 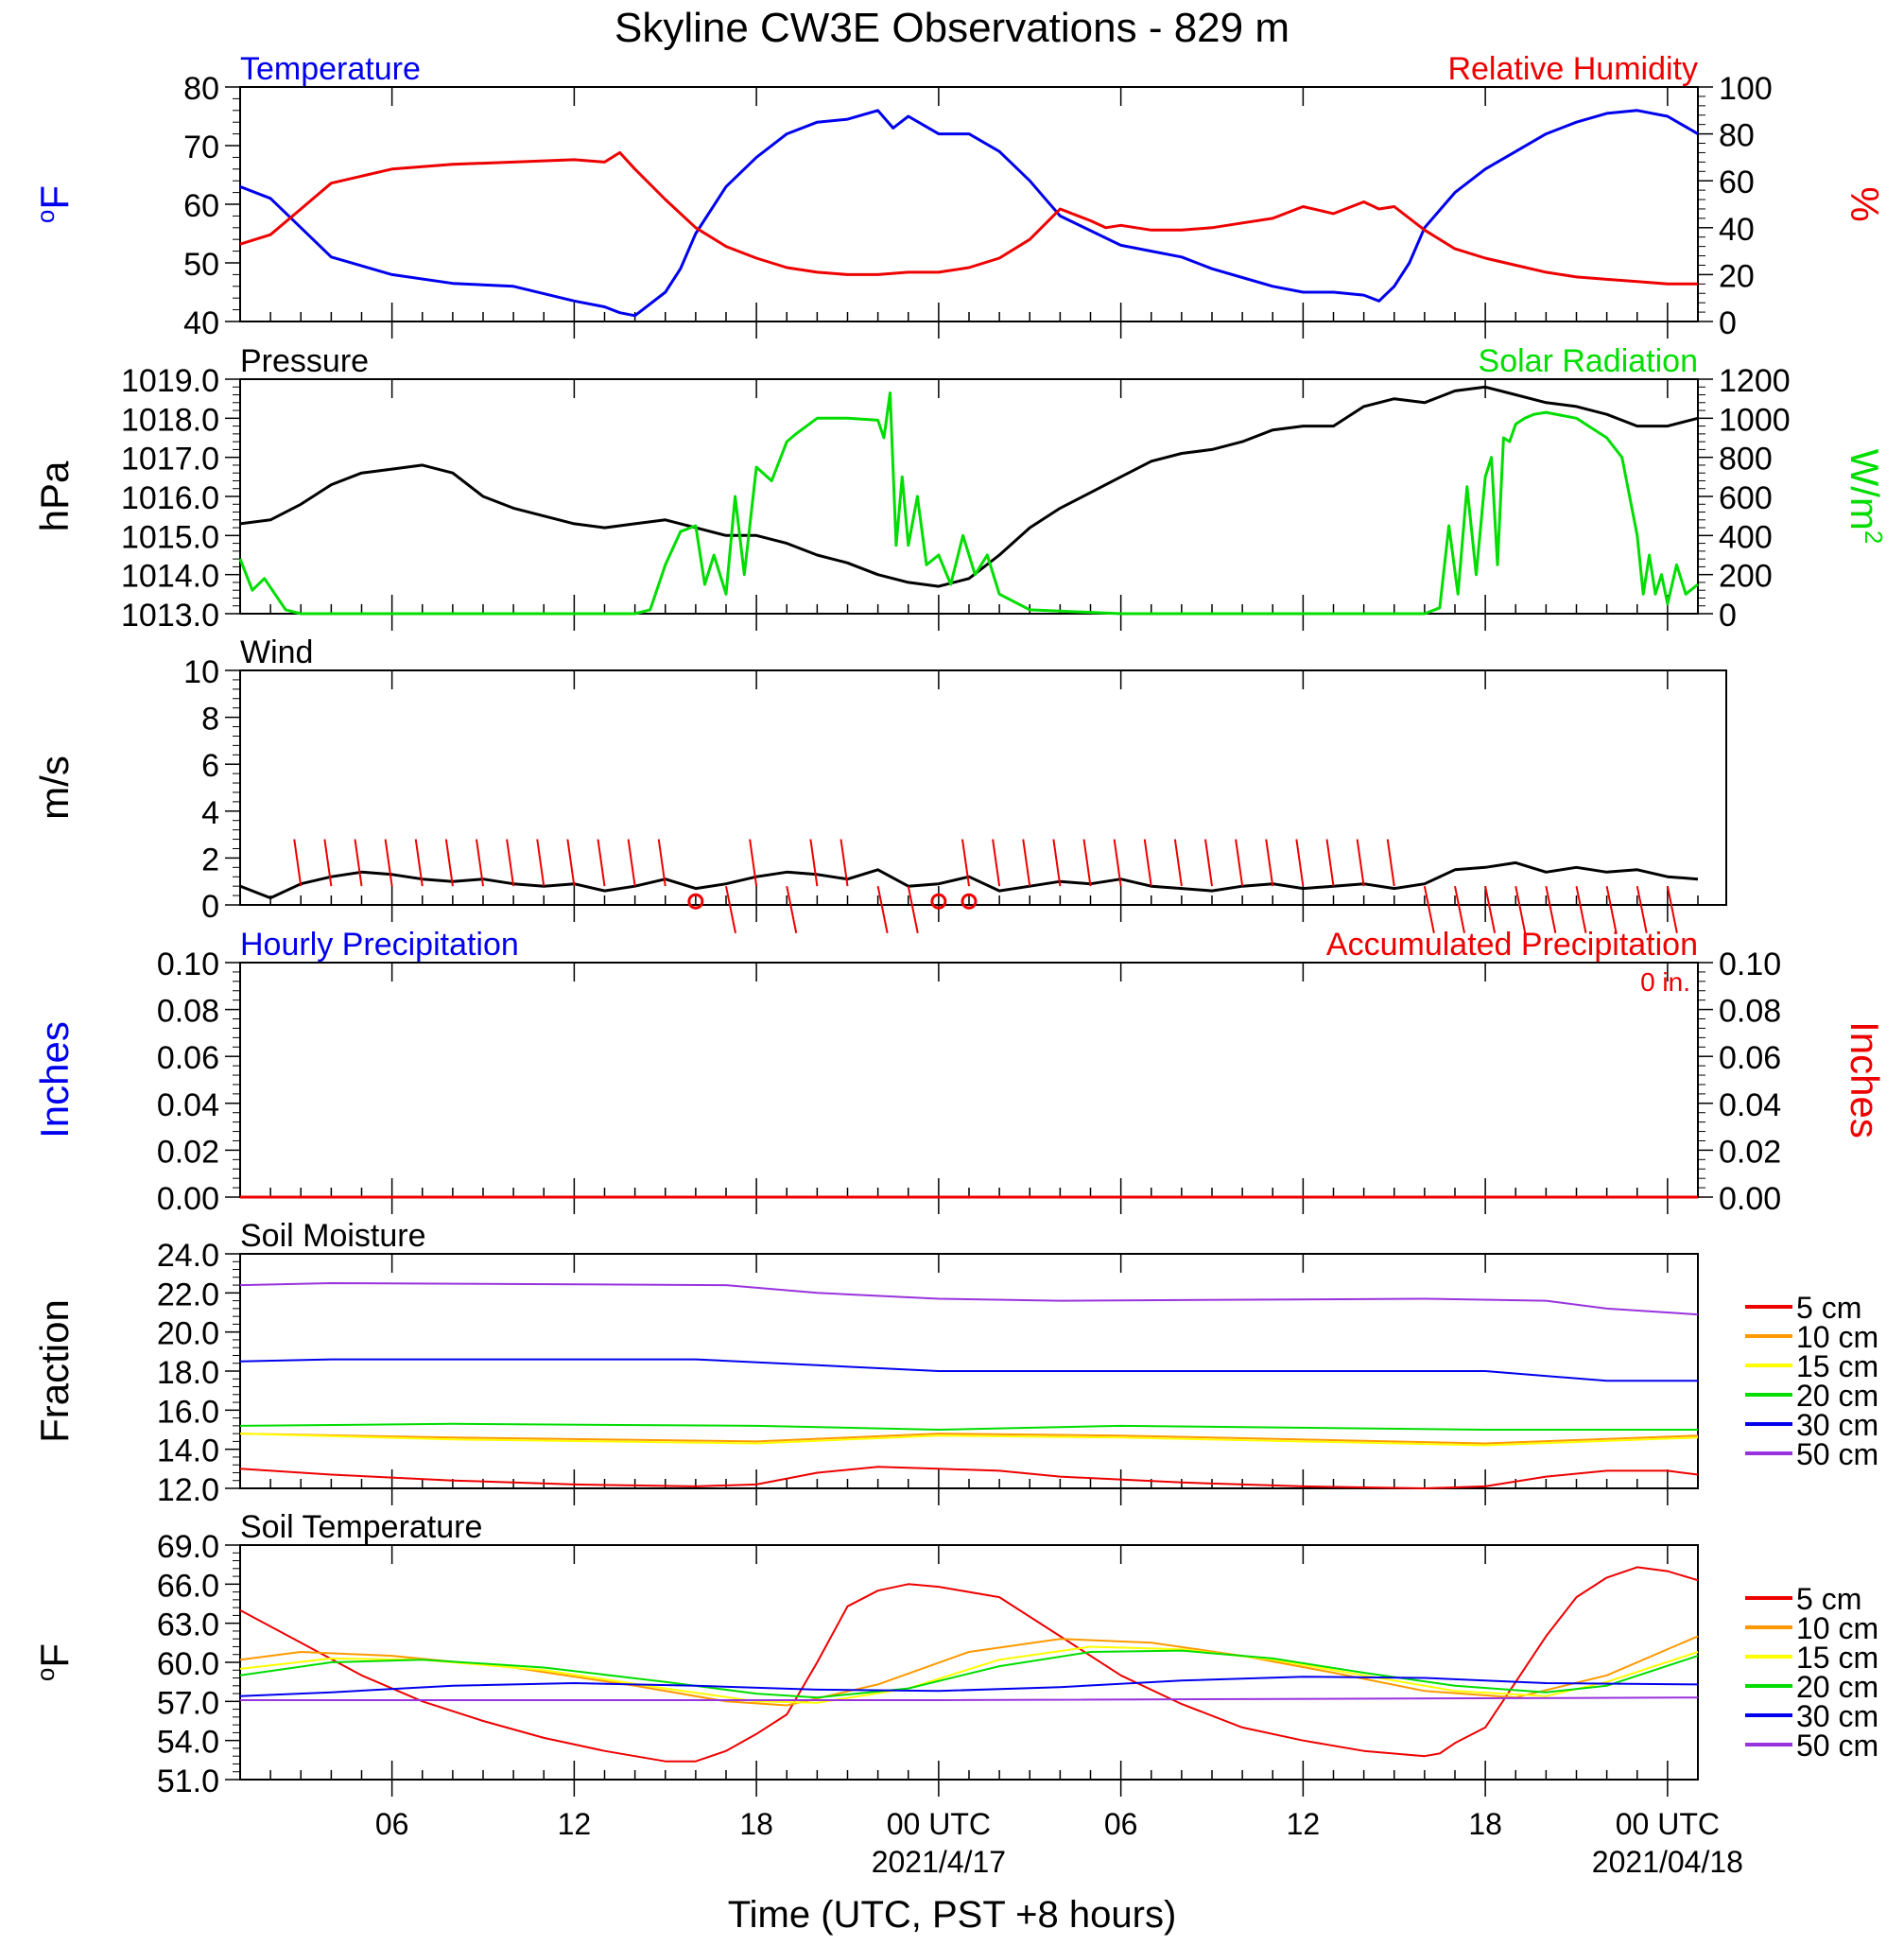 What do you see at coordinates (1746, 577) in the screenshot?
I see `y-right-tick-label: 200` at bounding box center [1746, 577].